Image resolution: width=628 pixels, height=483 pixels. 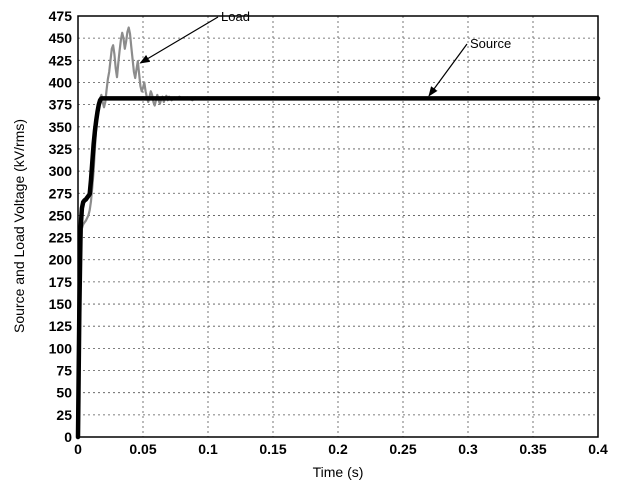 What do you see at coordinates (402, 449) in the screenshot?
I see `x-tick-label: 0.25` at bounding box center [402, 449].